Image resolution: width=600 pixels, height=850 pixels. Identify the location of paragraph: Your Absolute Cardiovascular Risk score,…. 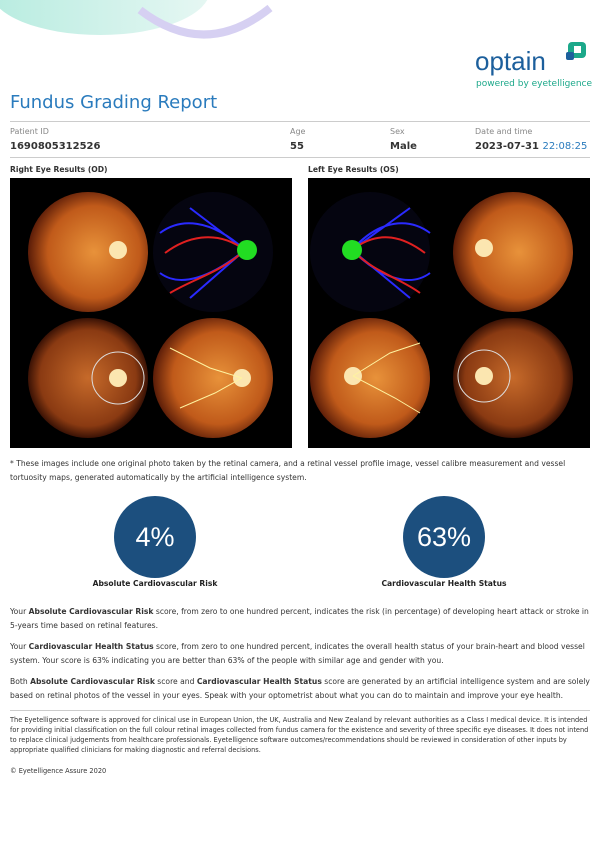
(300, 619).